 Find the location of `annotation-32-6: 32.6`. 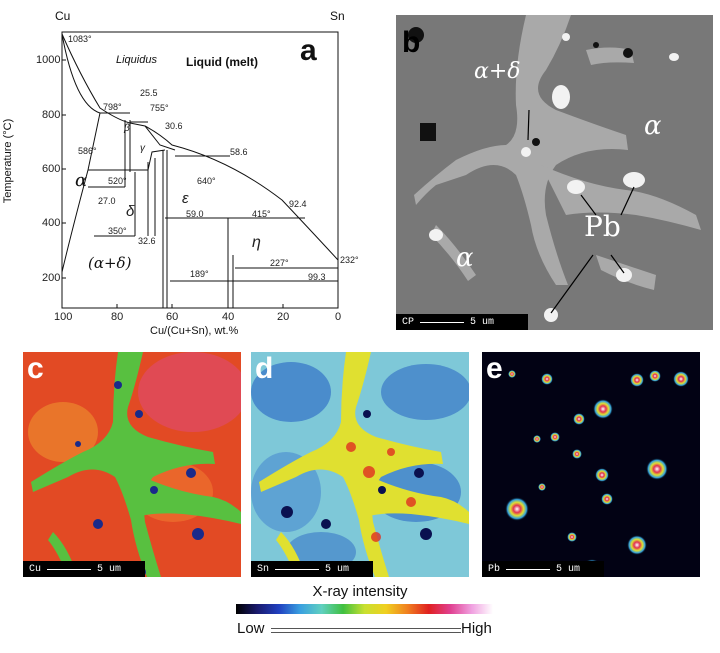

annotation-32-6: 32.6 is located at coordinates (147, 241).